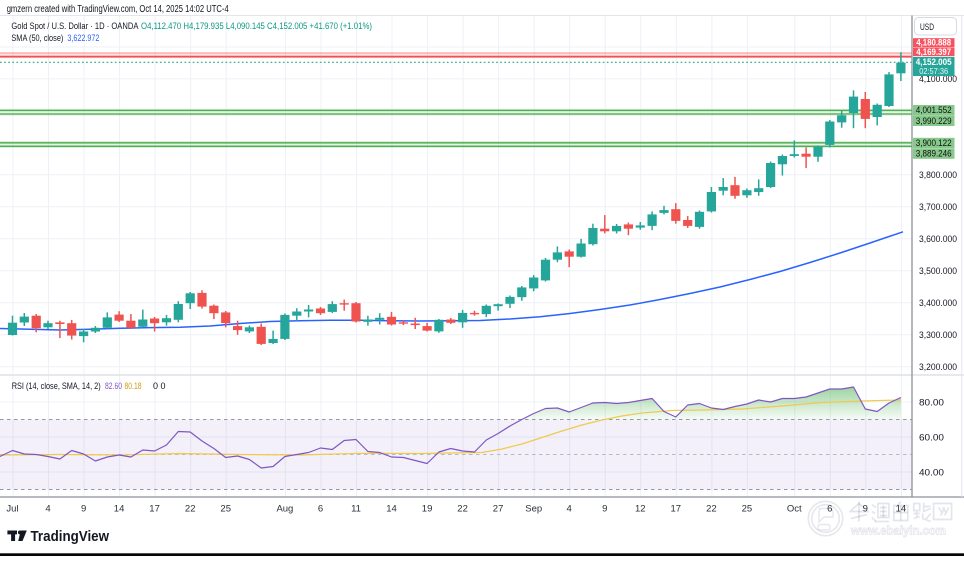 Image resolution: width=964 pixels, height=561 pixels. I want to click on svg-text: Sep, so click(533, 509).